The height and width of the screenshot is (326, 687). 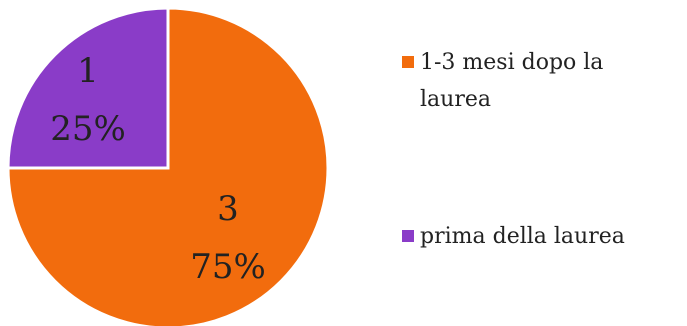 What do you see at coordinates (88, 71) in the screenshot?
I see `slice-label-value-prima: 1` at bounding box center [88, 71].